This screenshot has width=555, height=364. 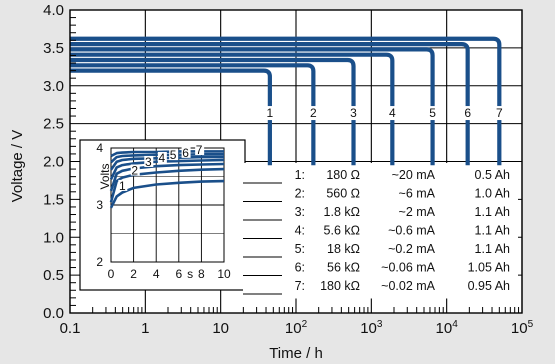 What do you see at coordinates (178, 274) in the screenshot?
I see `inset-x-tick-label: 6` at bounding box center [178, 274].